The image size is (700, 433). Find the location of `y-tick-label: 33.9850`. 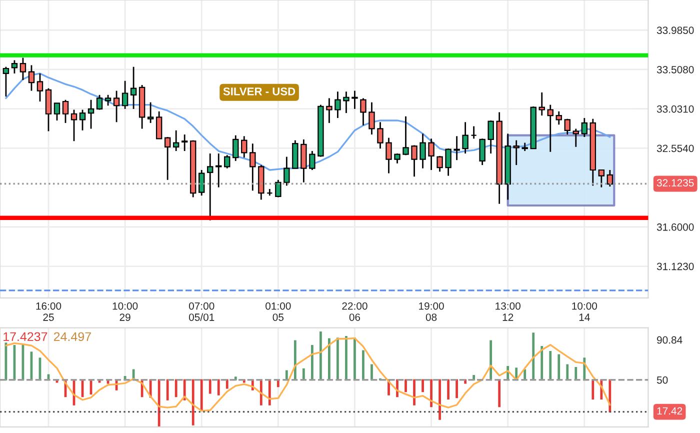

y-tick-label: 33.9850 is located at coordinates (675, 30).